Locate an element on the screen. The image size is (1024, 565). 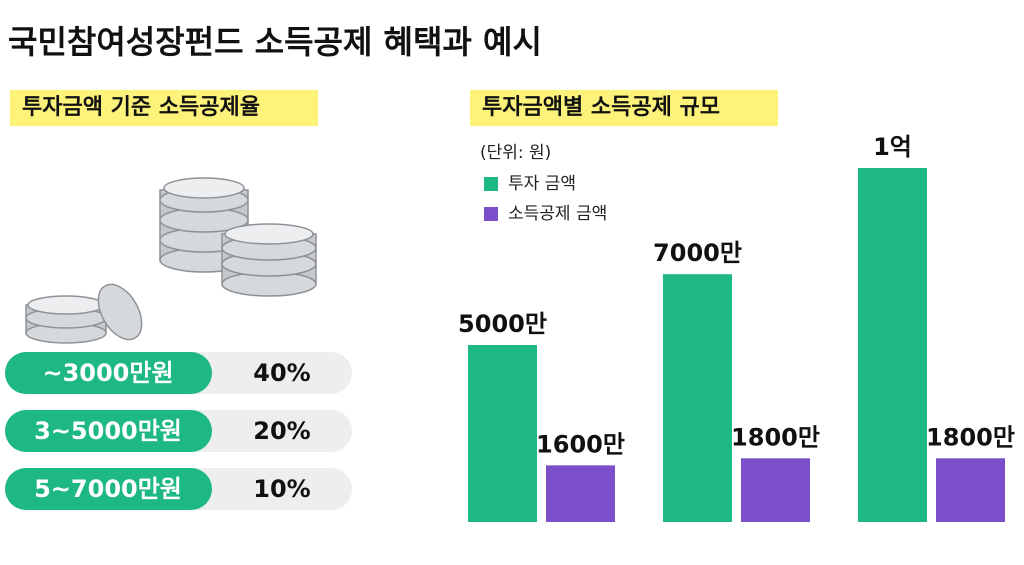
chart-title: 투자금액별 소득공제 규모 is located at coordinates (601, 107).